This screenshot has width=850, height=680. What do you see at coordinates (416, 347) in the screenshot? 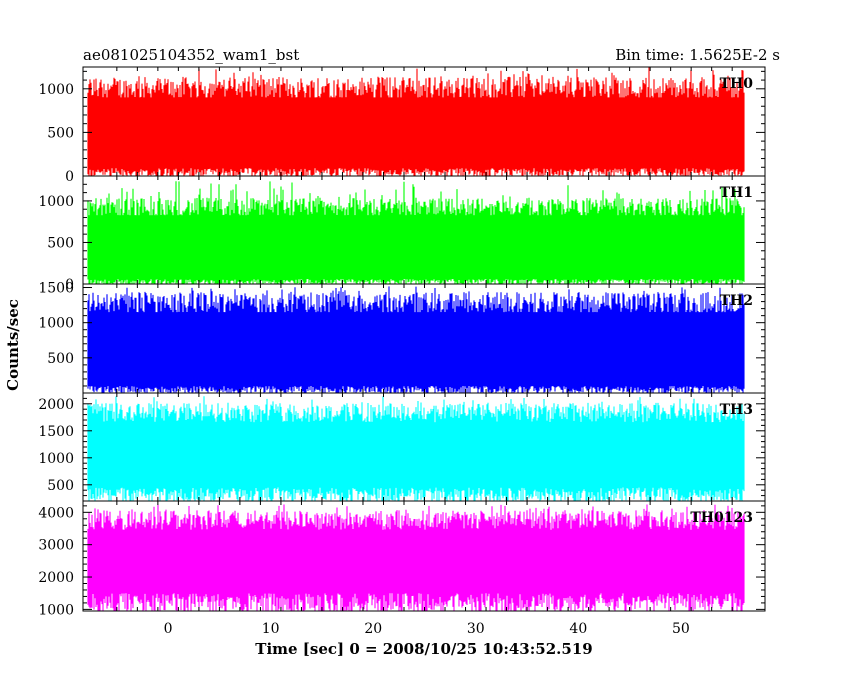
I see `series-th2-band` at bounding box center [416, 347].